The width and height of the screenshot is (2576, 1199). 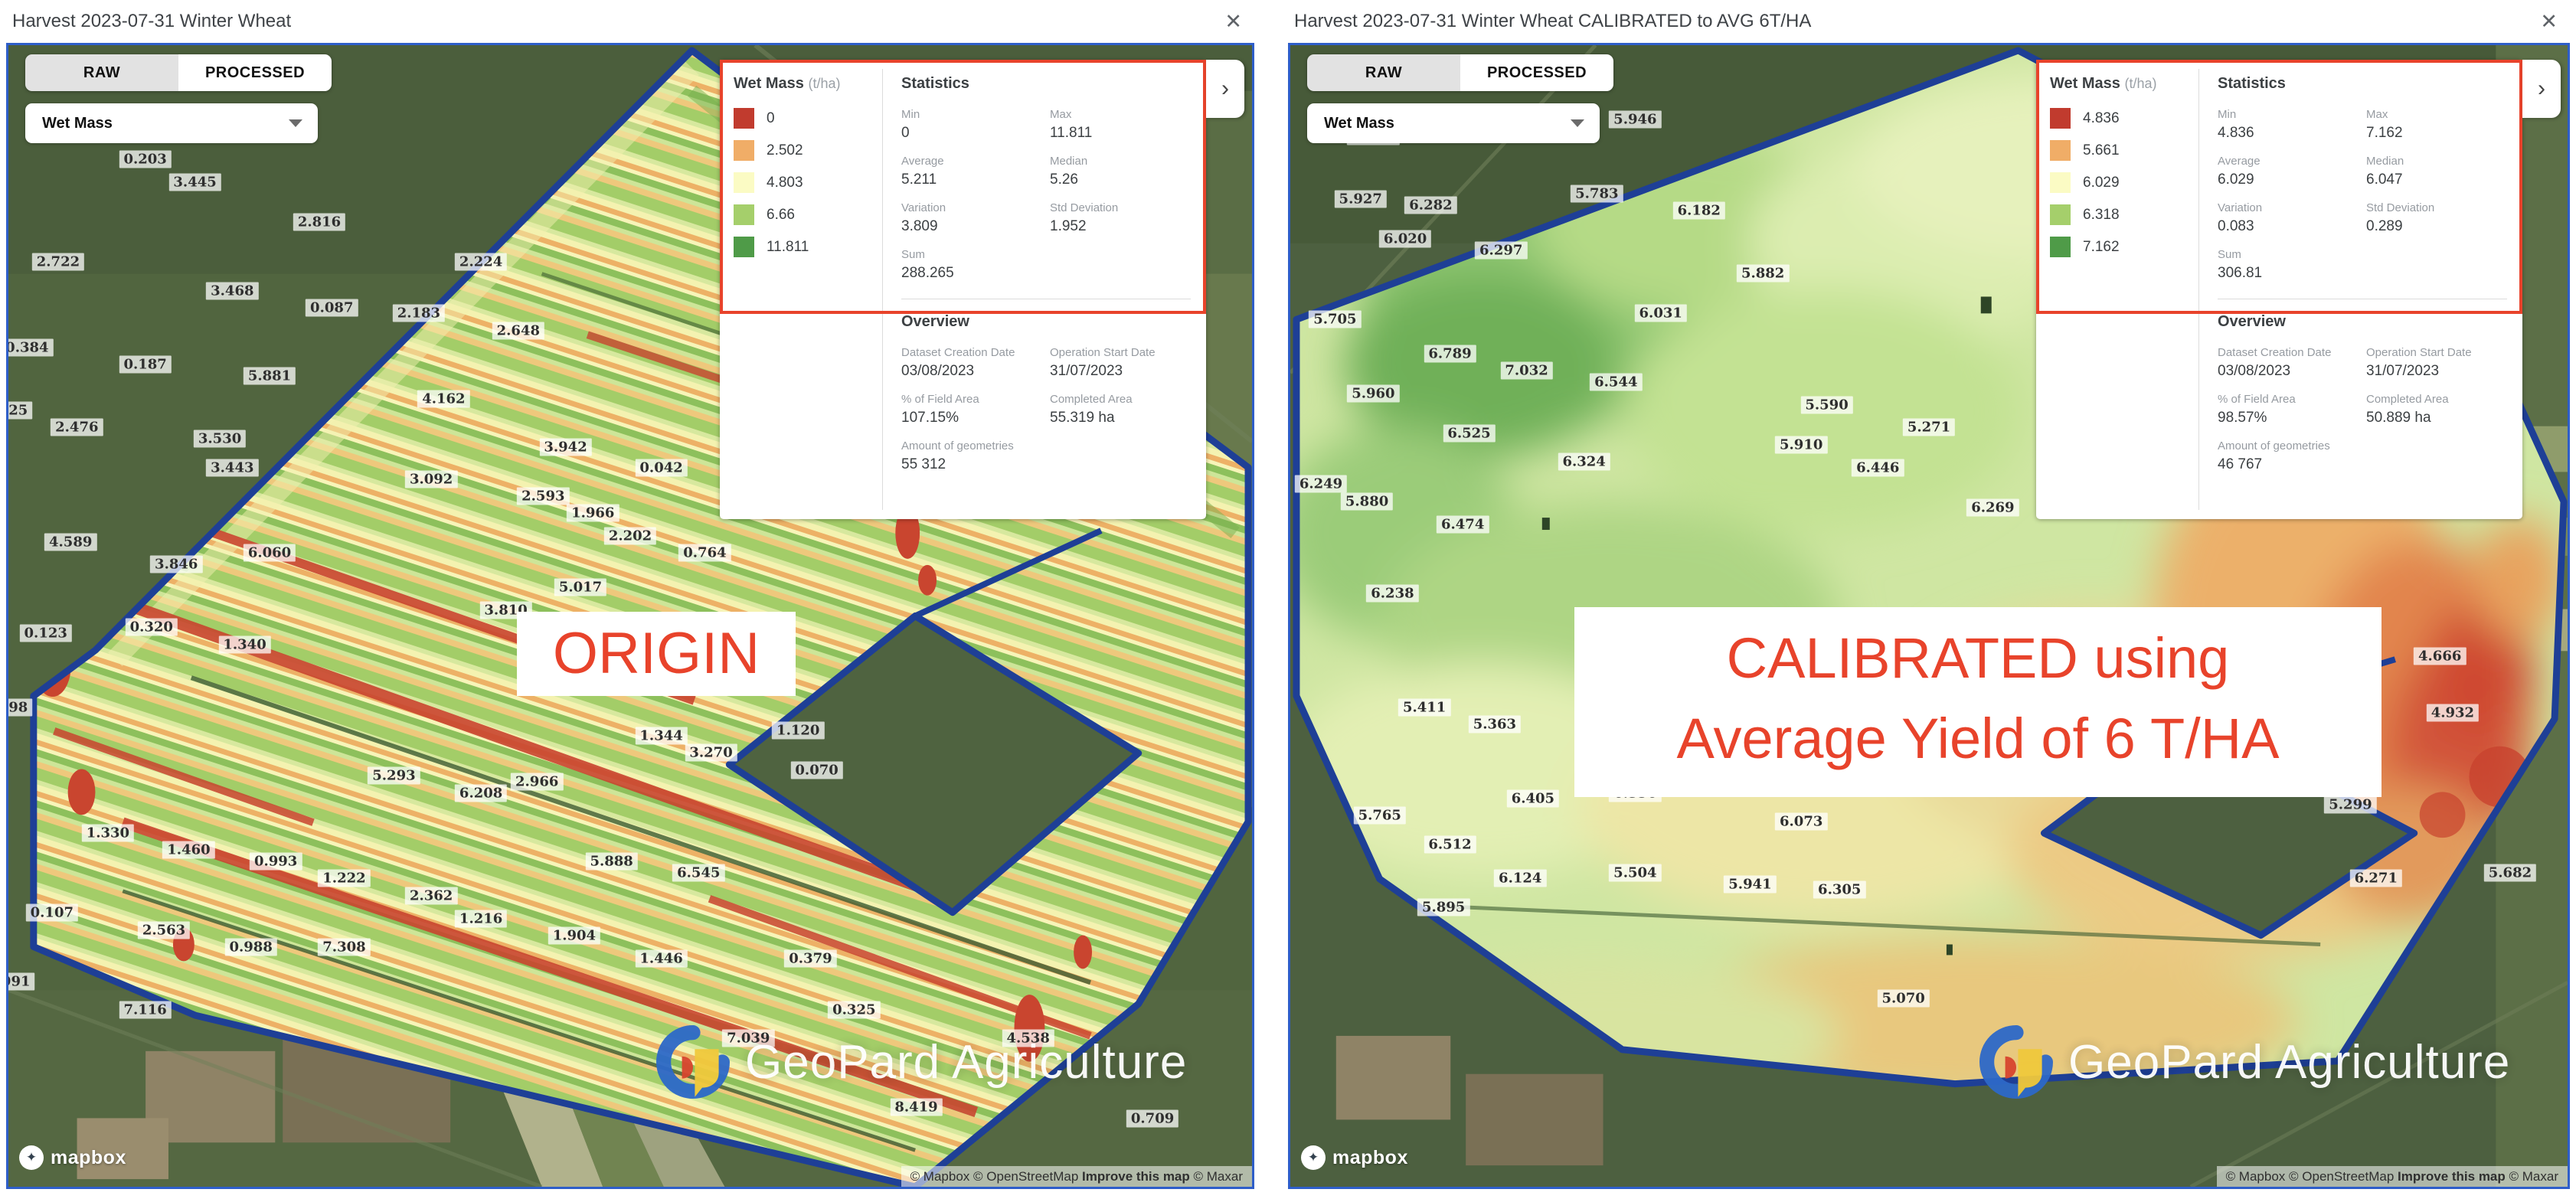 I want to click on right-mapbox-wordmark: mapbox, so click(x=1370, y=1157).